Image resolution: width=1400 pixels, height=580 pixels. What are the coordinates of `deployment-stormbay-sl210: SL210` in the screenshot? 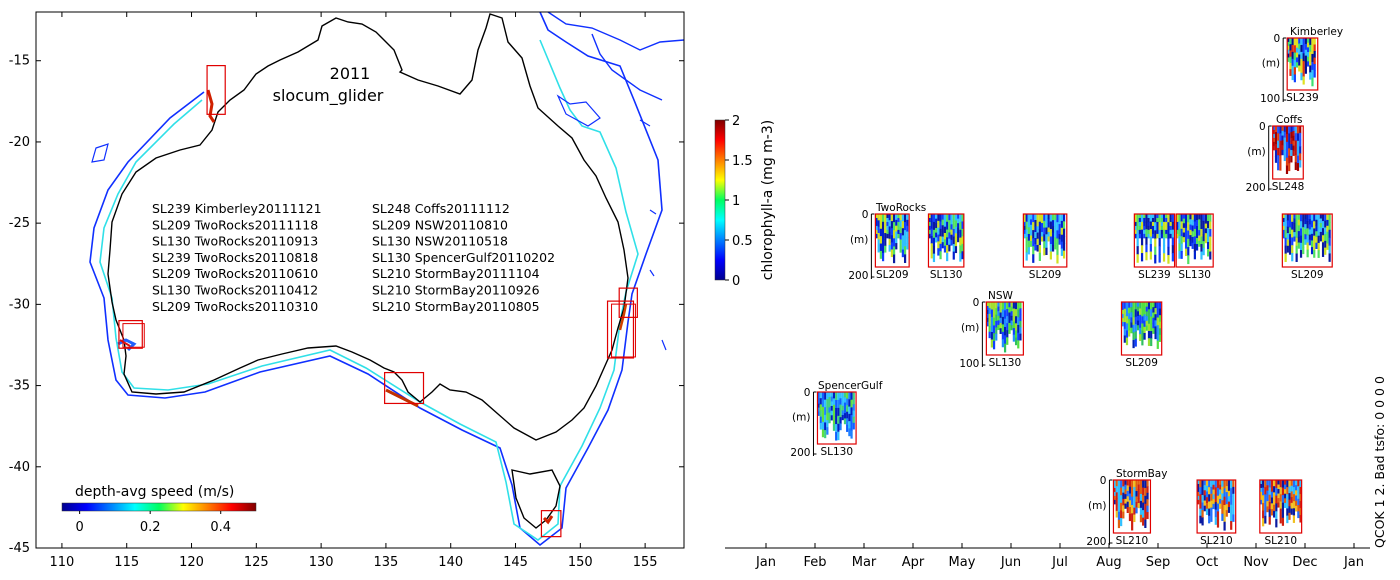 It's located at (1216, 513).